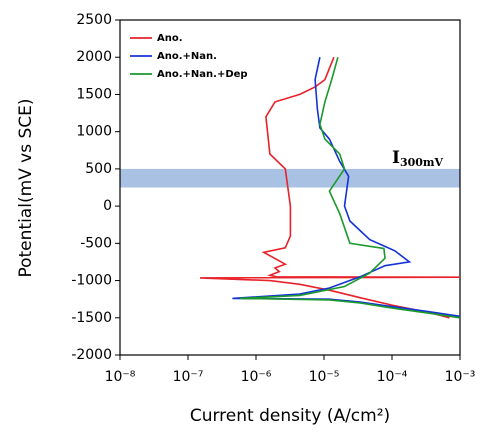 This screenshot has height=444, width=486. What do you see at coordinates (170, 38) in the screenshot?
I see `legend-label: Ano.` at bounding box center [170, 38].